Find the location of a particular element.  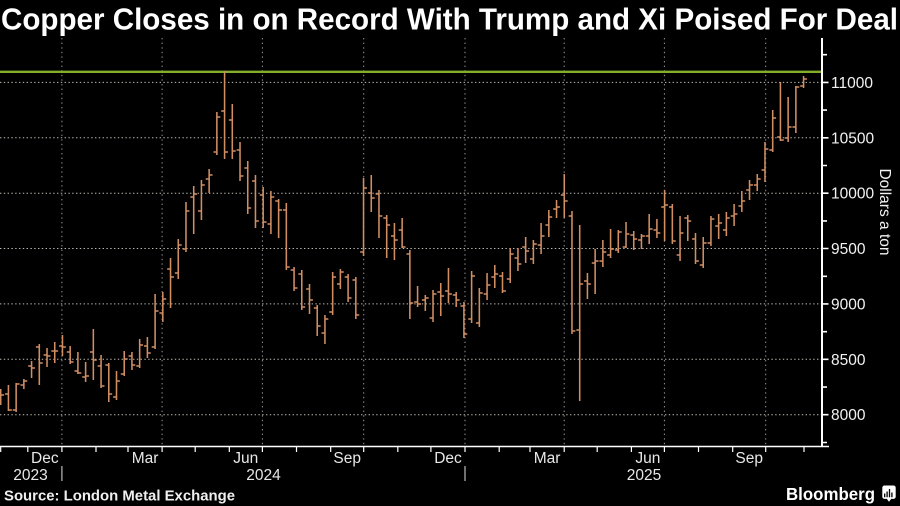

svg-text: 11000 is located at coordinates (852, 83).